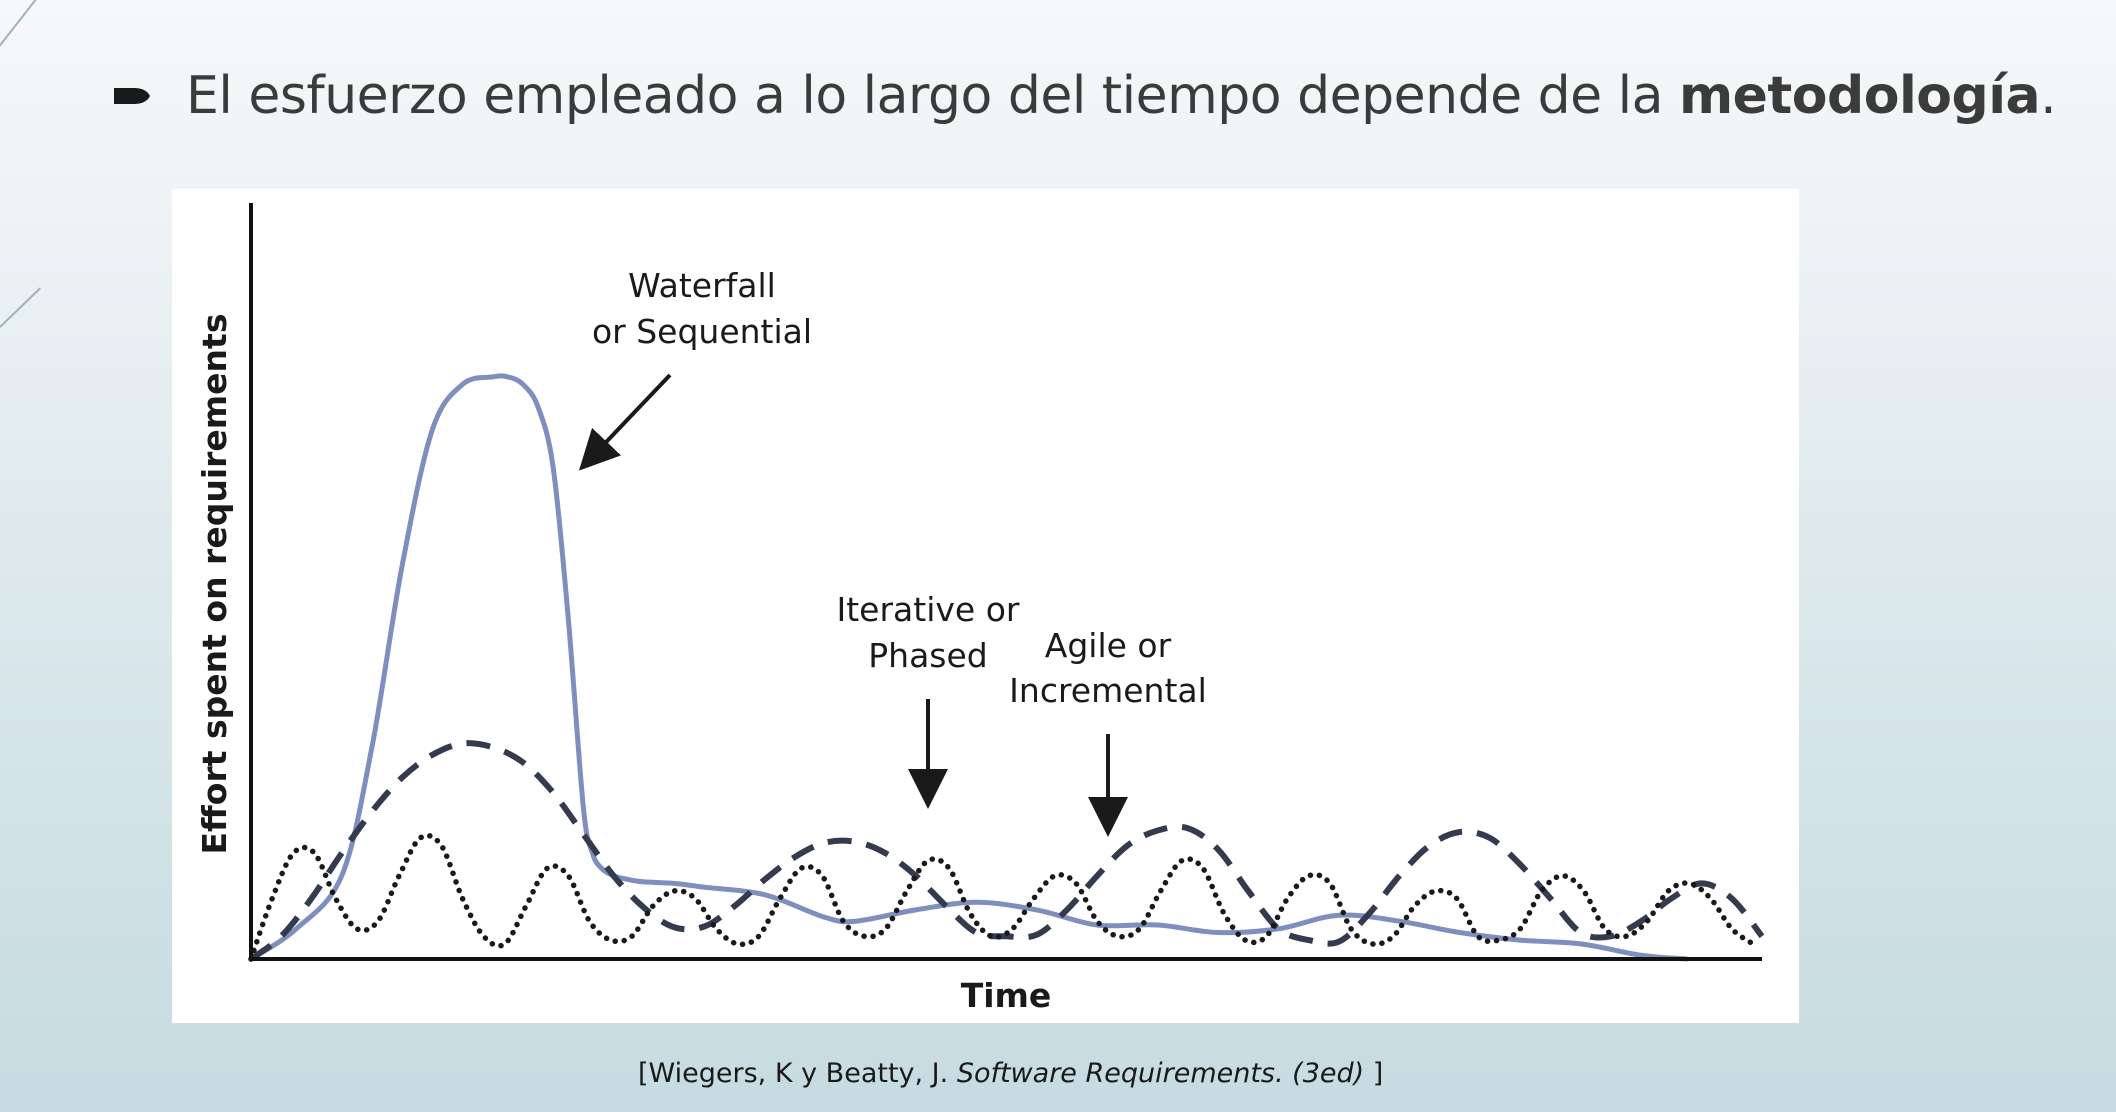 Image resolution: width=2116 pixels, height=1112 pixels. I want to click on annotation-waterfall-line1: Waterfall, so click(702, 285).